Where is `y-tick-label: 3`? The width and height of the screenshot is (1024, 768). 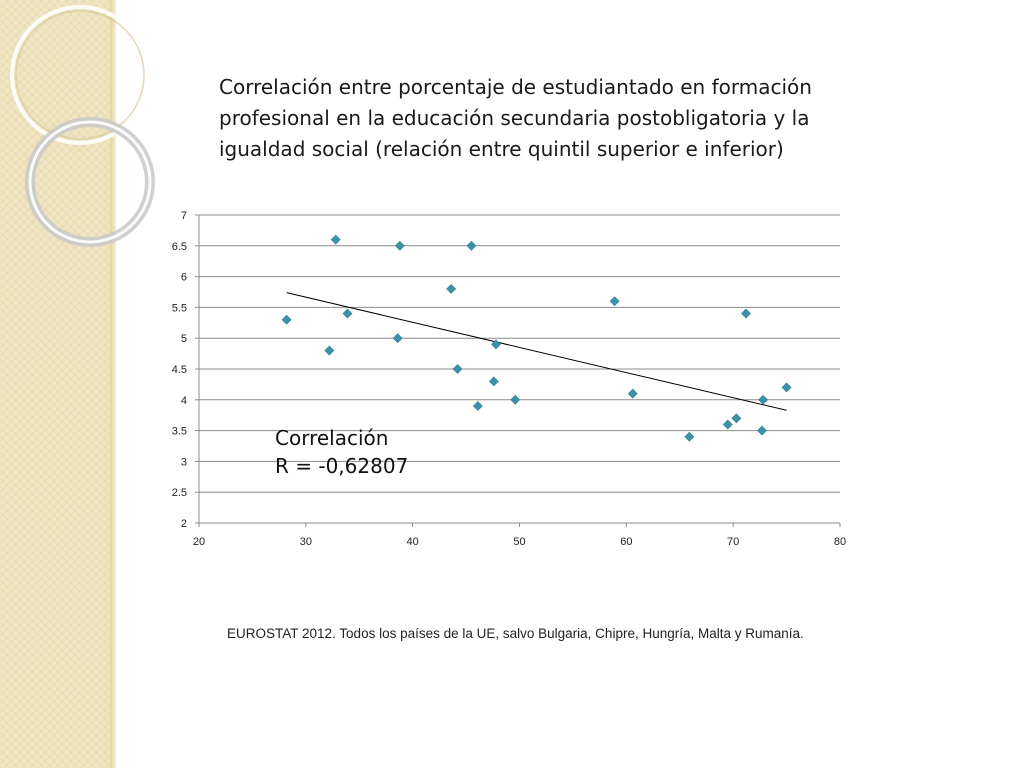 y-tick-label: 3 is located at coordinates (184, 462).